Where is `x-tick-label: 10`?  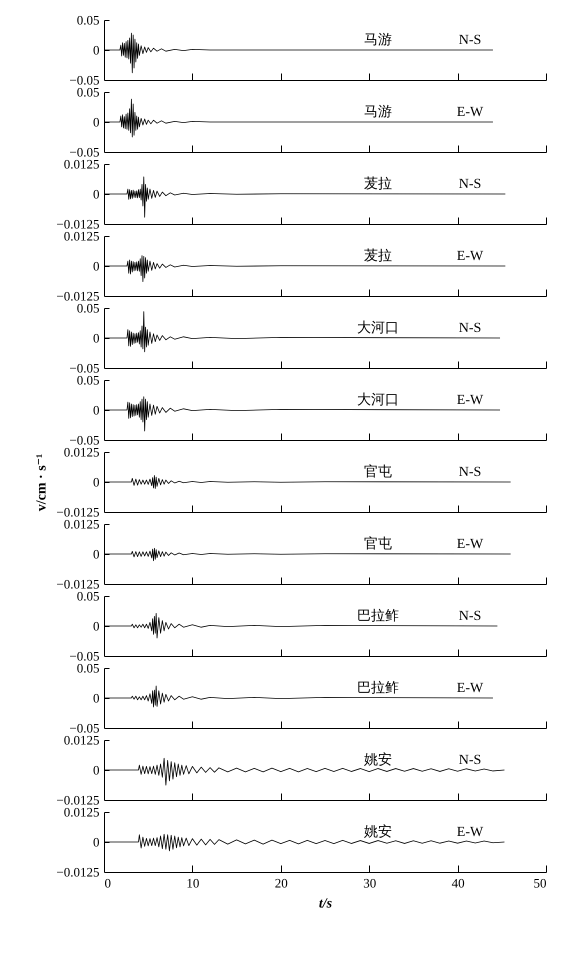 x-tick-label: 10 is located at coordinates (193, 883).